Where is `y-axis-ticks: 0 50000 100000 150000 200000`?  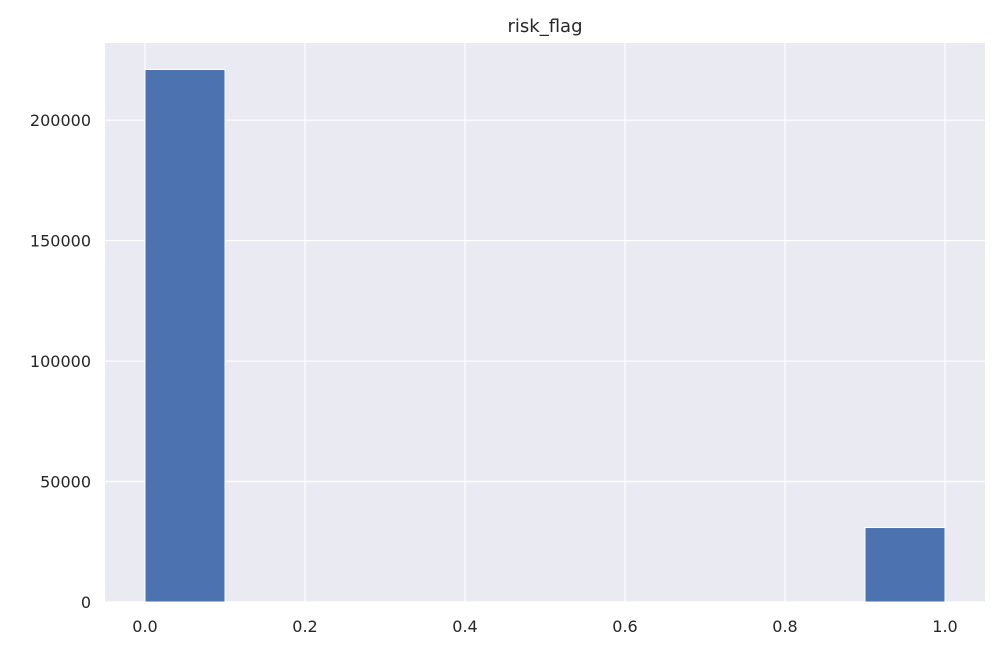
y-axis-ticks: 0 50000 100000 150000 200000 is located at coordinates (60, 361).